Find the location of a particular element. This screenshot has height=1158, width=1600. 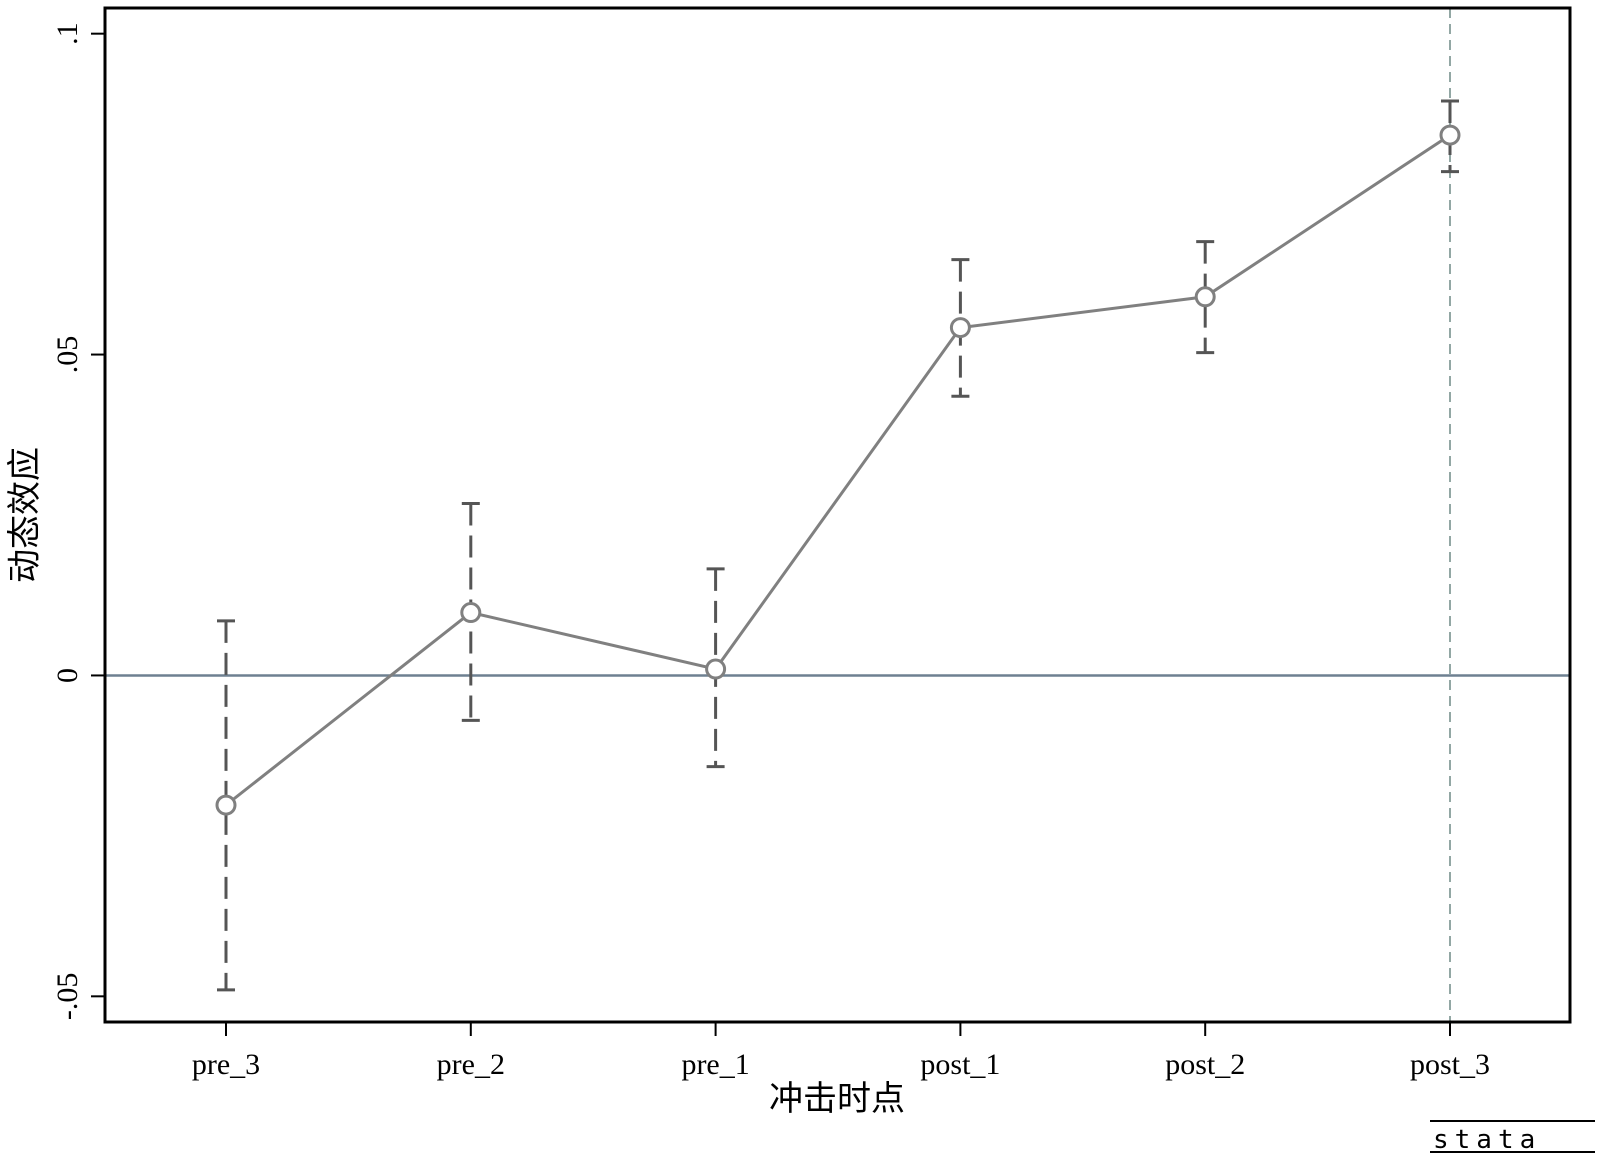

x-tick-label: pre_1 is located at coordinates (715, 1064).